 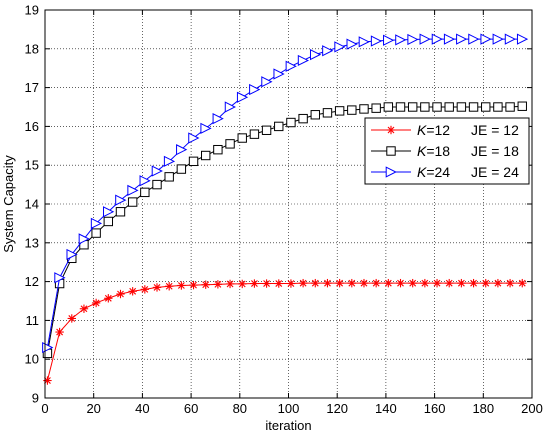 I want to click on x-tick-label: 80, so click(x=240, y=408).